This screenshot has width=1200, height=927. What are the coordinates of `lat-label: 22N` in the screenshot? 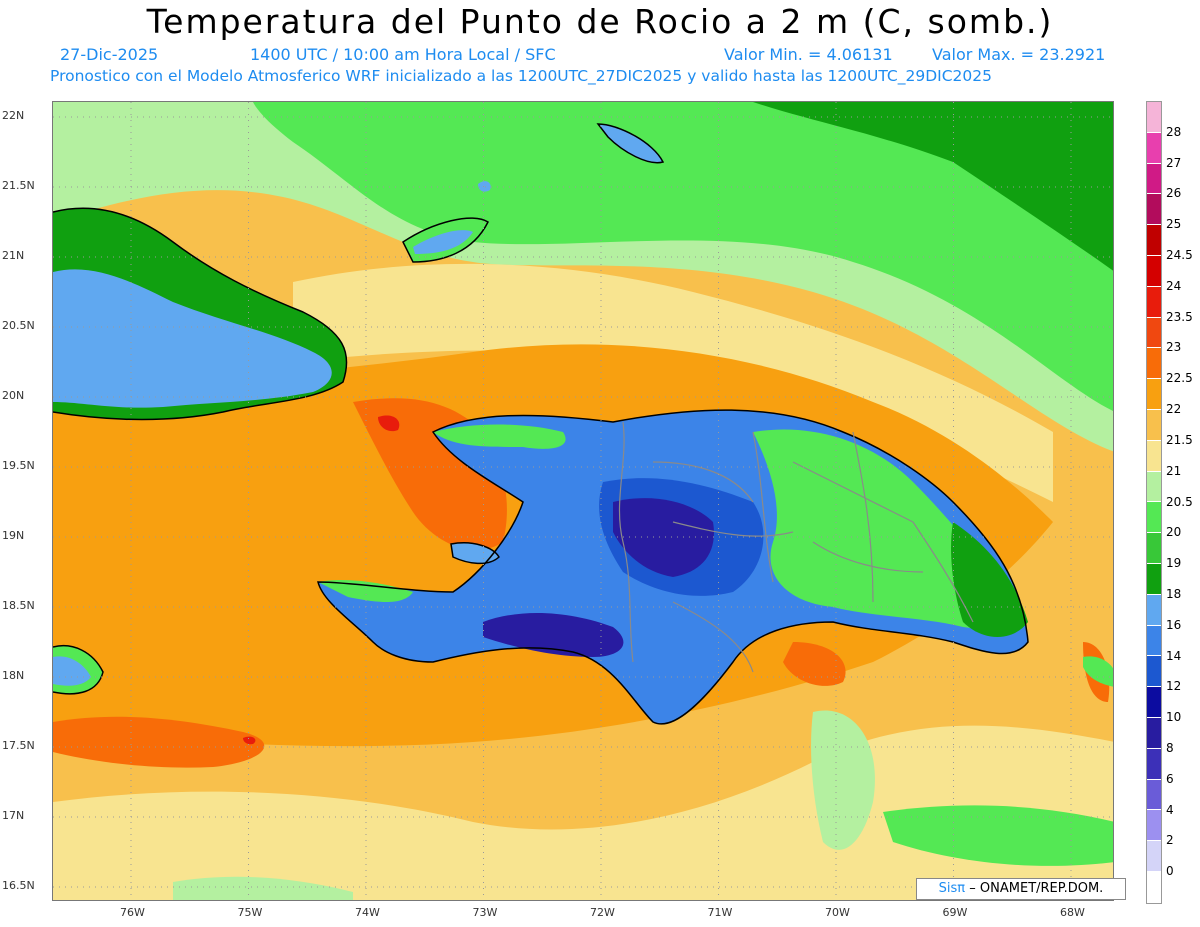 It's located at (13, 115).